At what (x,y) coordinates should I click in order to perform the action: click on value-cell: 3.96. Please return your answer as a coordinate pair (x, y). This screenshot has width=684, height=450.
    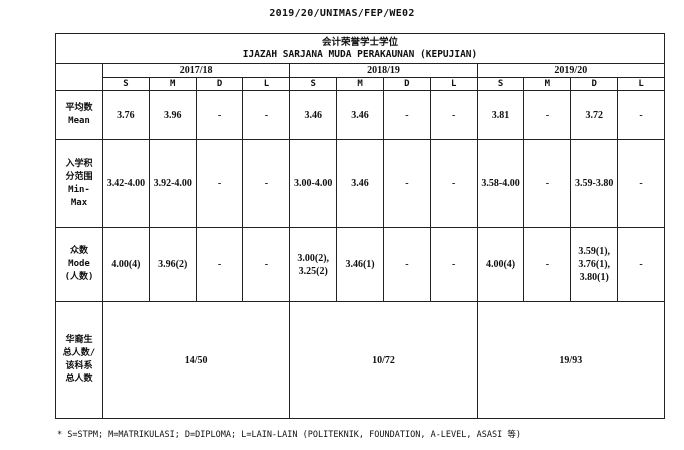
    Looking at the image, I should click on (172, 115).